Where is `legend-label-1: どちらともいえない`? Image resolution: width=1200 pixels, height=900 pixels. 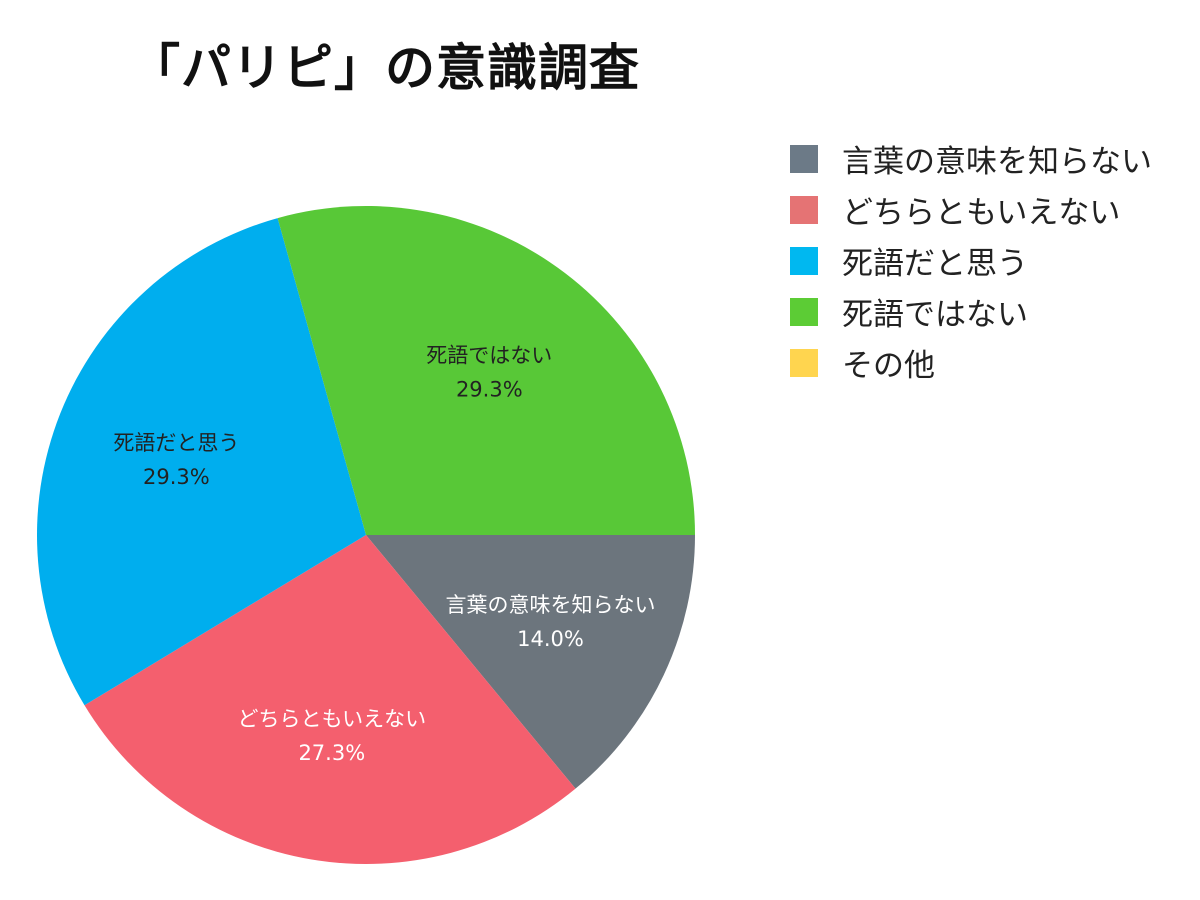 legend-label-1: どちらともいえない is located at coordinates (981, 213).